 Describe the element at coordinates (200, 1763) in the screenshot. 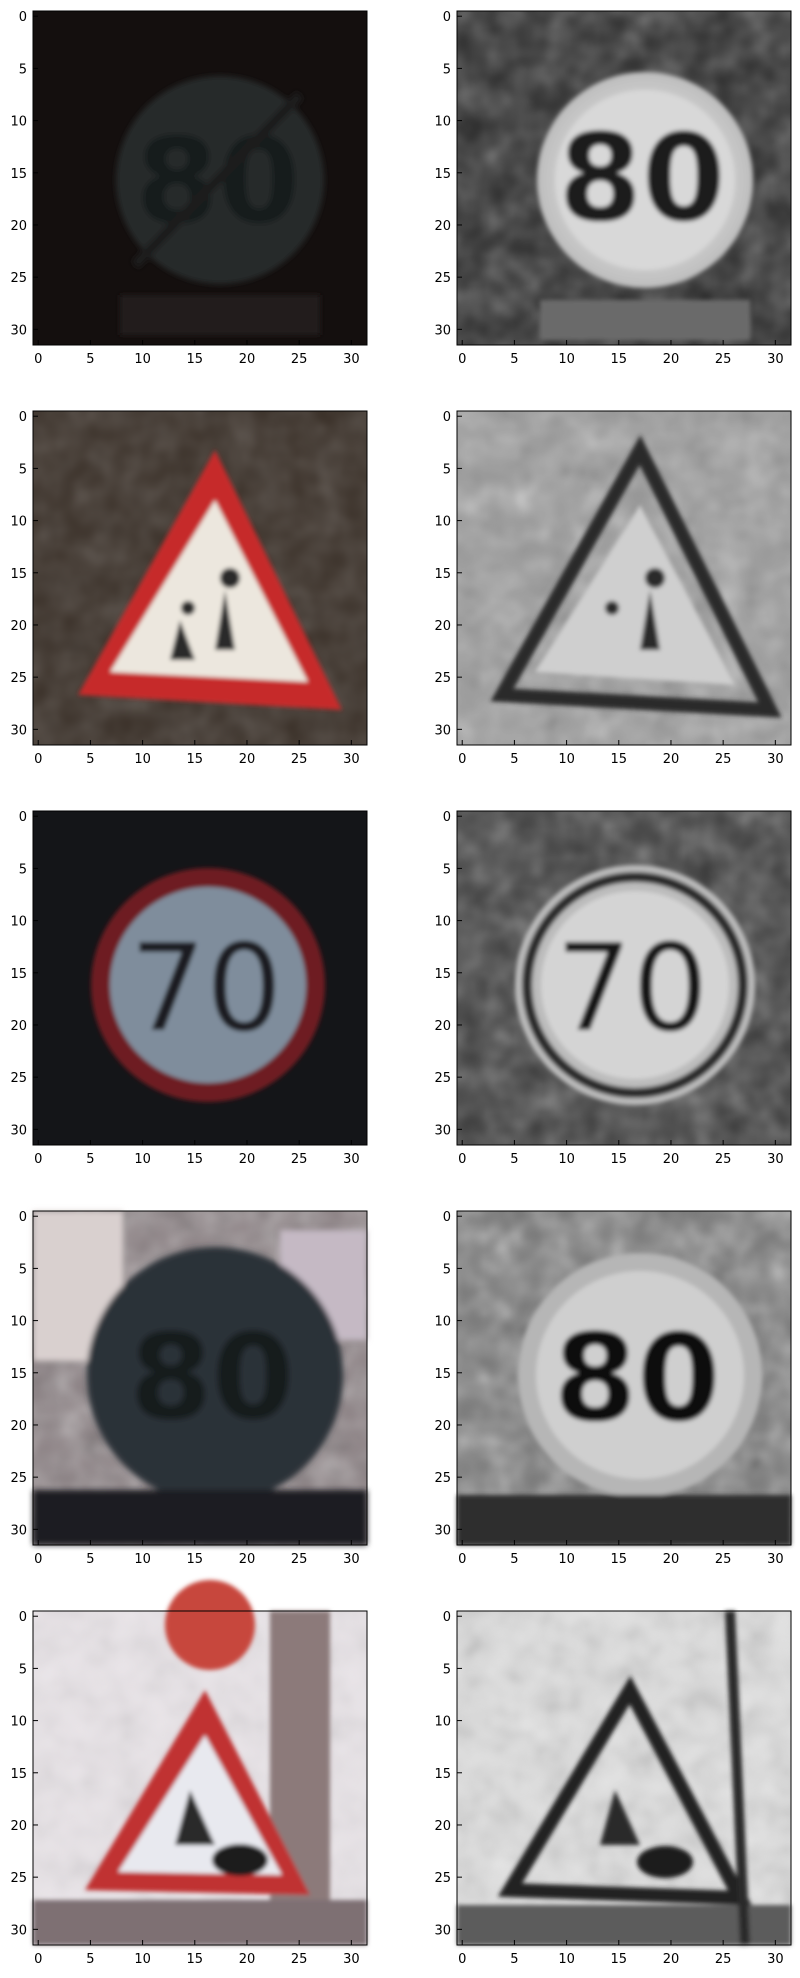

I see `panel-row5-color` at that location.